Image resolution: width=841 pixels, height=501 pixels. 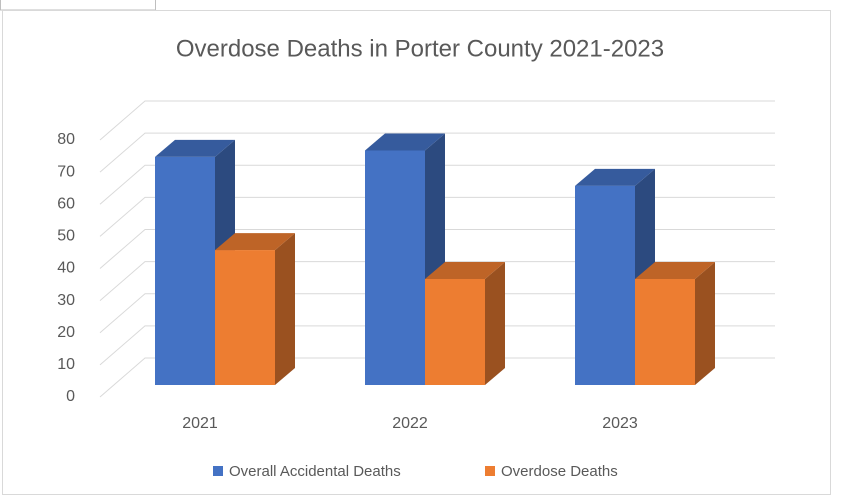 What do you see at coordinates (66, 332) in the screenshot?
I see `y-tick-label: 20` at bounding box center [66, 332].